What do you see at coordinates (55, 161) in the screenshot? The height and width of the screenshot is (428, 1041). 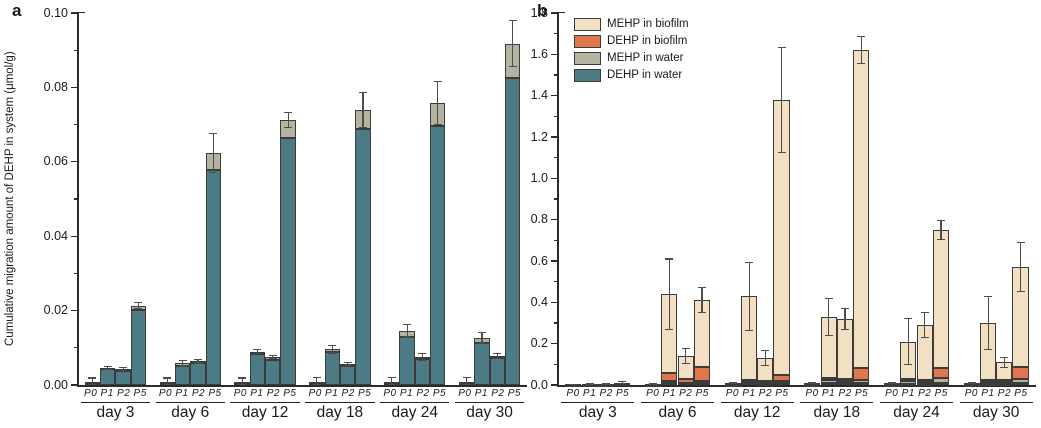 I see `y-tick-label: 0.06` at bounding box center [55, 161].